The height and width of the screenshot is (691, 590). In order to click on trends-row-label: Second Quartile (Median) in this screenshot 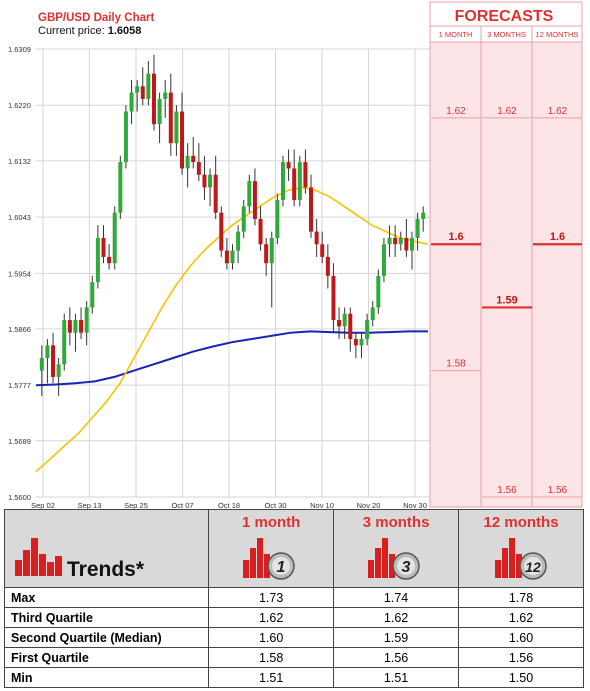, I will do `click(106, 637)`.